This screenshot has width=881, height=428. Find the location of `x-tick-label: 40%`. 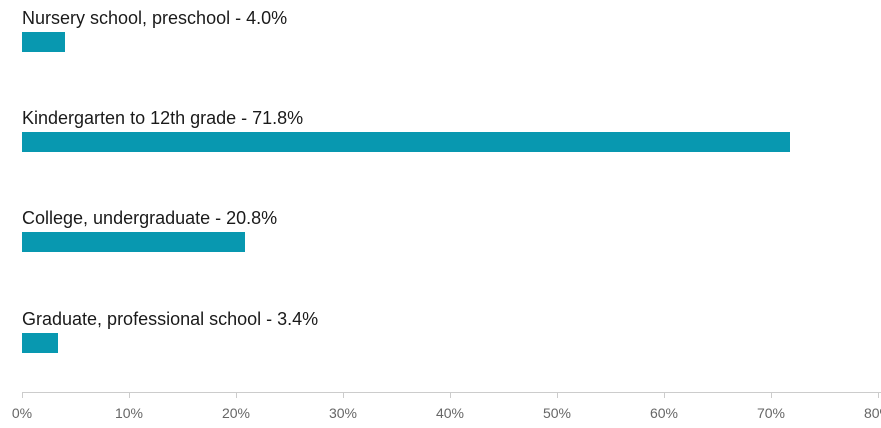

x-tick-label: 40% is located at coordinates (450, 413).